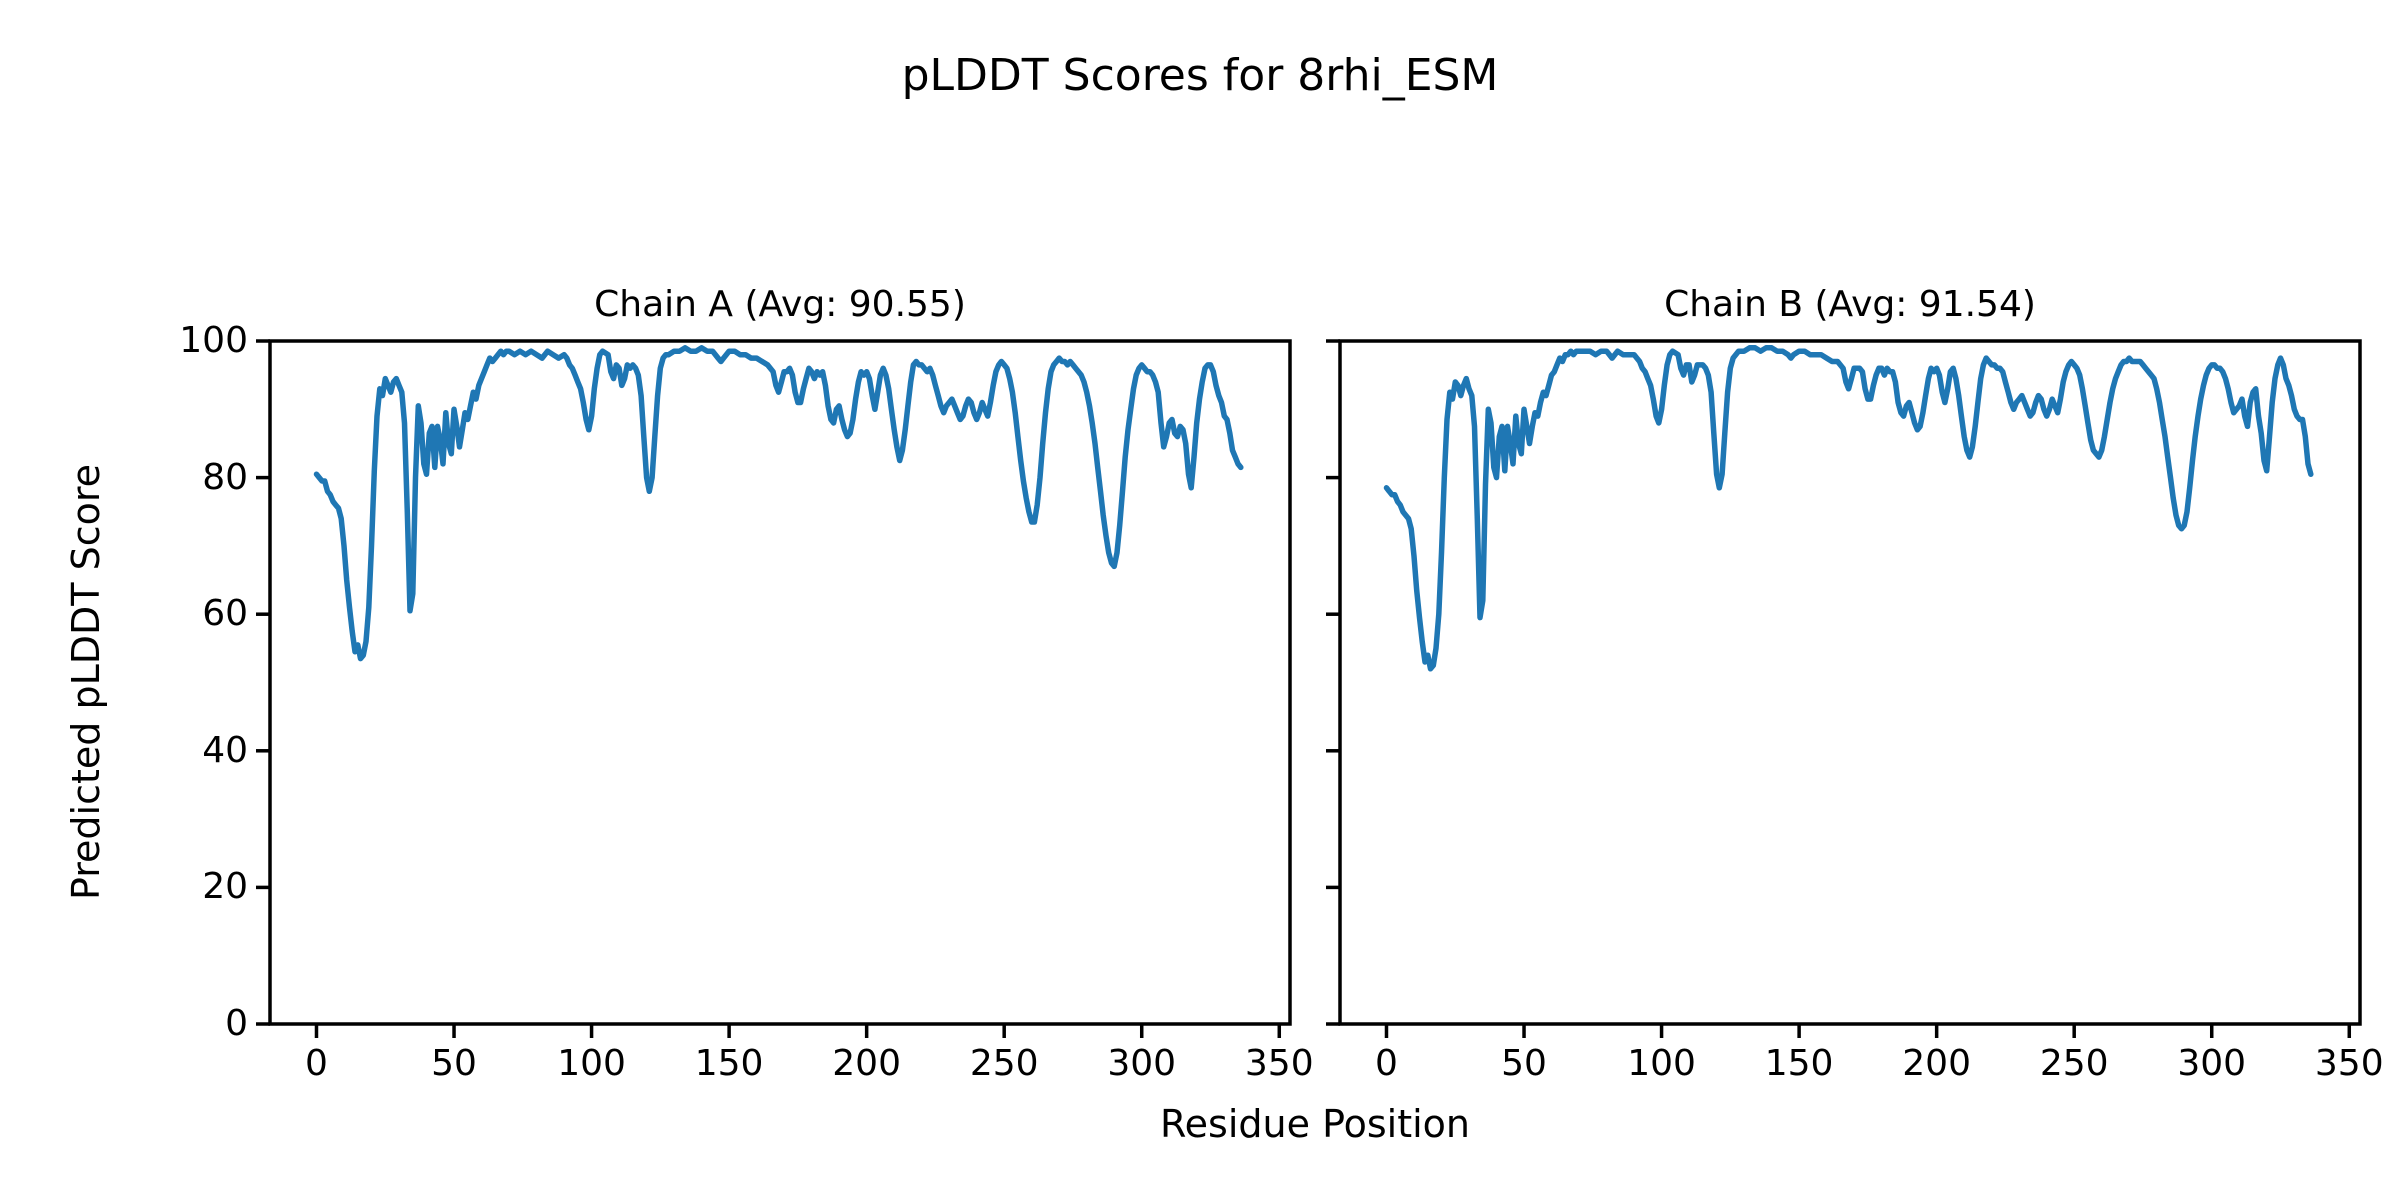  I want to click on y-tick-label: 20, so click(225, 887).